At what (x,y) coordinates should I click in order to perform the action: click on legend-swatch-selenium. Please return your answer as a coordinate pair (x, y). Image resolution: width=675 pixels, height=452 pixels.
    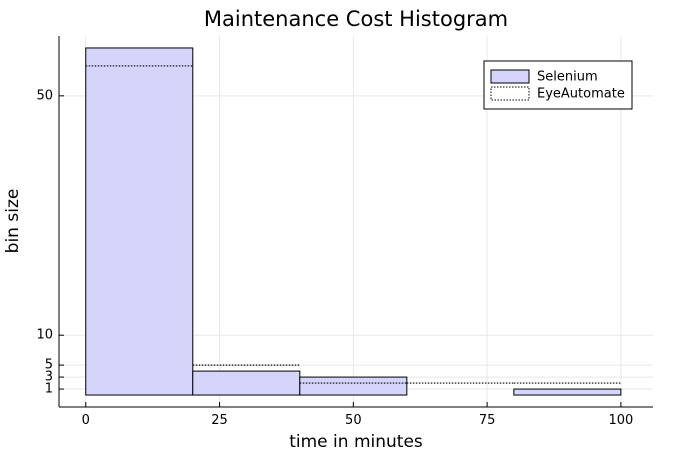
    Looking at the image, I should click on (510, 76).